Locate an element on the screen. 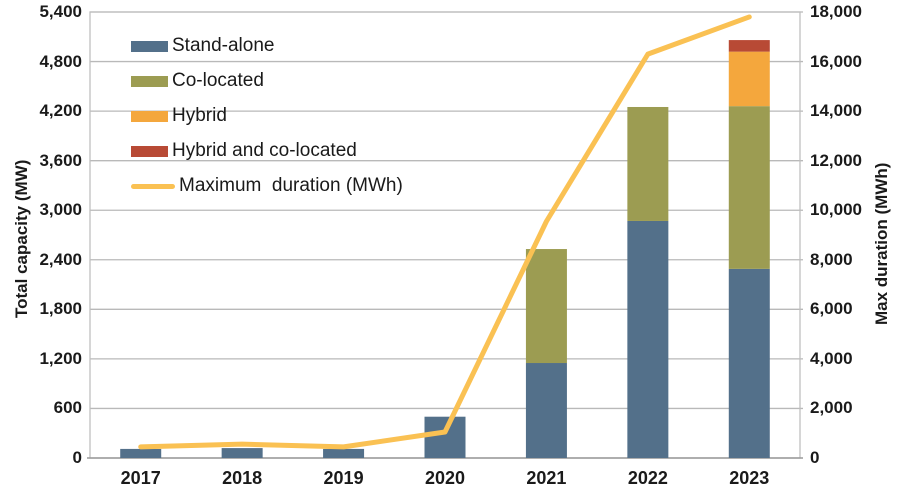 The image size is (906, 500). legend-label: Maximum duration (MWh) is located at coordinates (291, 185).